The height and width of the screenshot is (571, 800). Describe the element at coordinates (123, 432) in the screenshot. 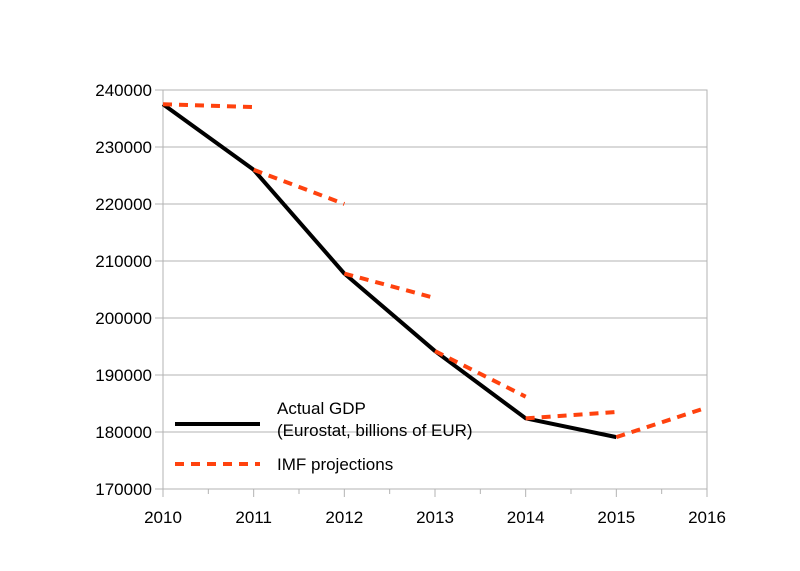

I see `ytick-label-180000: 180000` at that location.